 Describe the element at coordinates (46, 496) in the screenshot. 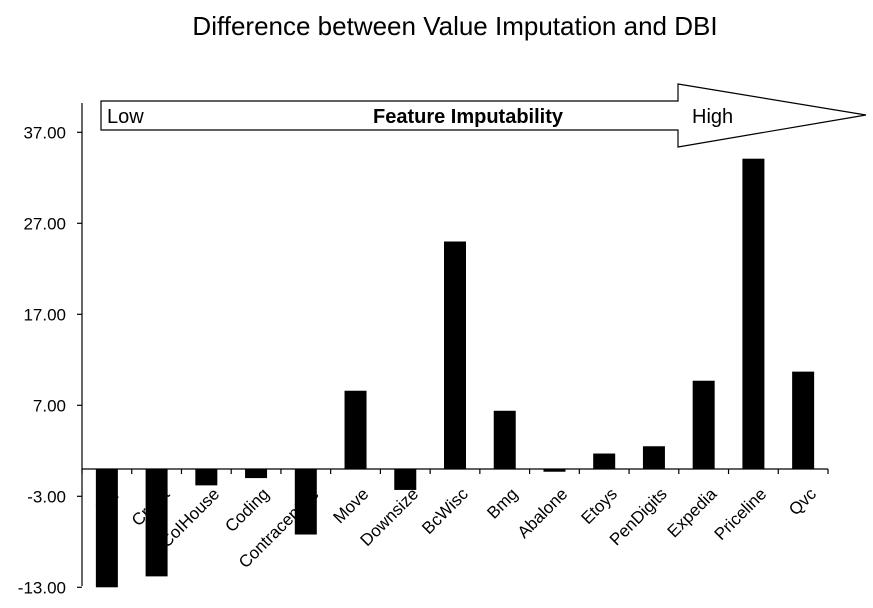

I see `y-tick-label: -3.00` at that location.